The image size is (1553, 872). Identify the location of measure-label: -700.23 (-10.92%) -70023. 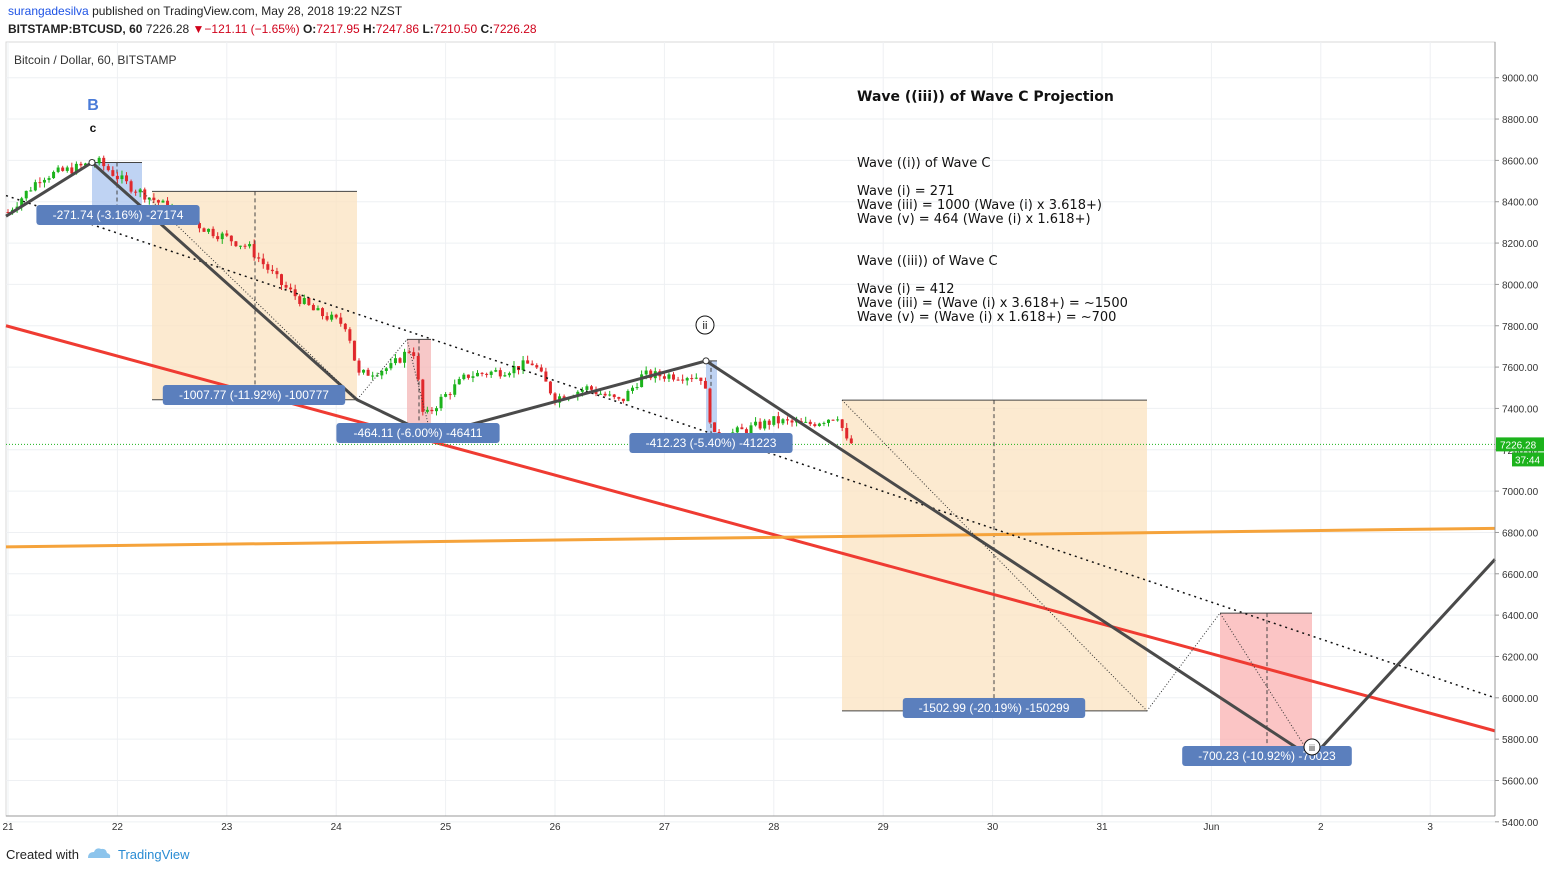
(1267, 756).